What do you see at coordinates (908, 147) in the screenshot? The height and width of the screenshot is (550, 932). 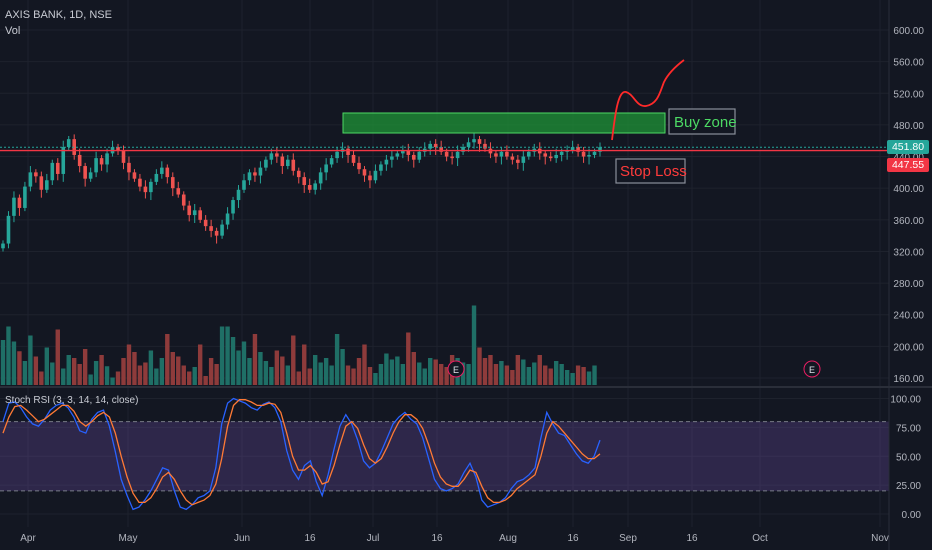 I see `last-price-tag: 451.80` at bounding box center [908, 147].